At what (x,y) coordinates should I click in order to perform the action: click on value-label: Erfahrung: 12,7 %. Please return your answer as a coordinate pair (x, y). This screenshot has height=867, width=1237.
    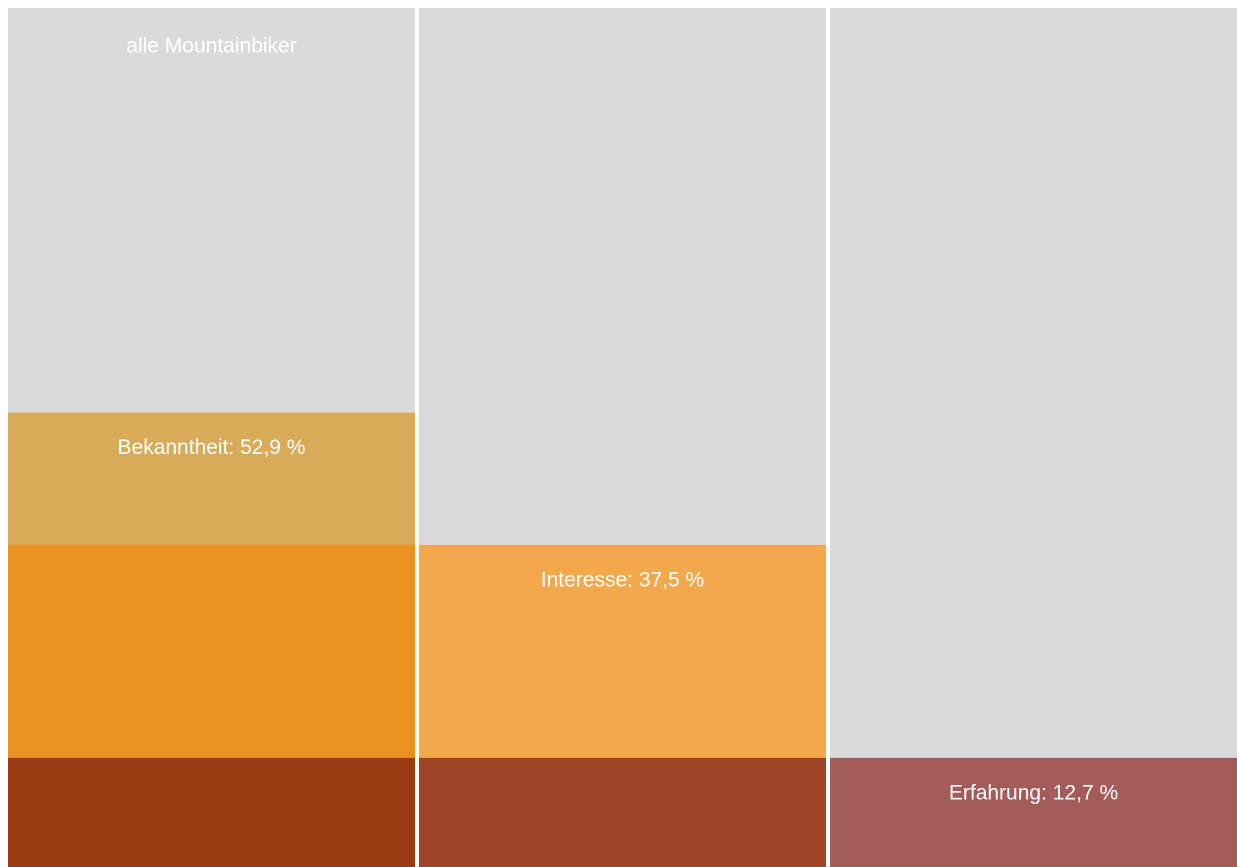
    Looking at the image, I should click on (1033, 792).